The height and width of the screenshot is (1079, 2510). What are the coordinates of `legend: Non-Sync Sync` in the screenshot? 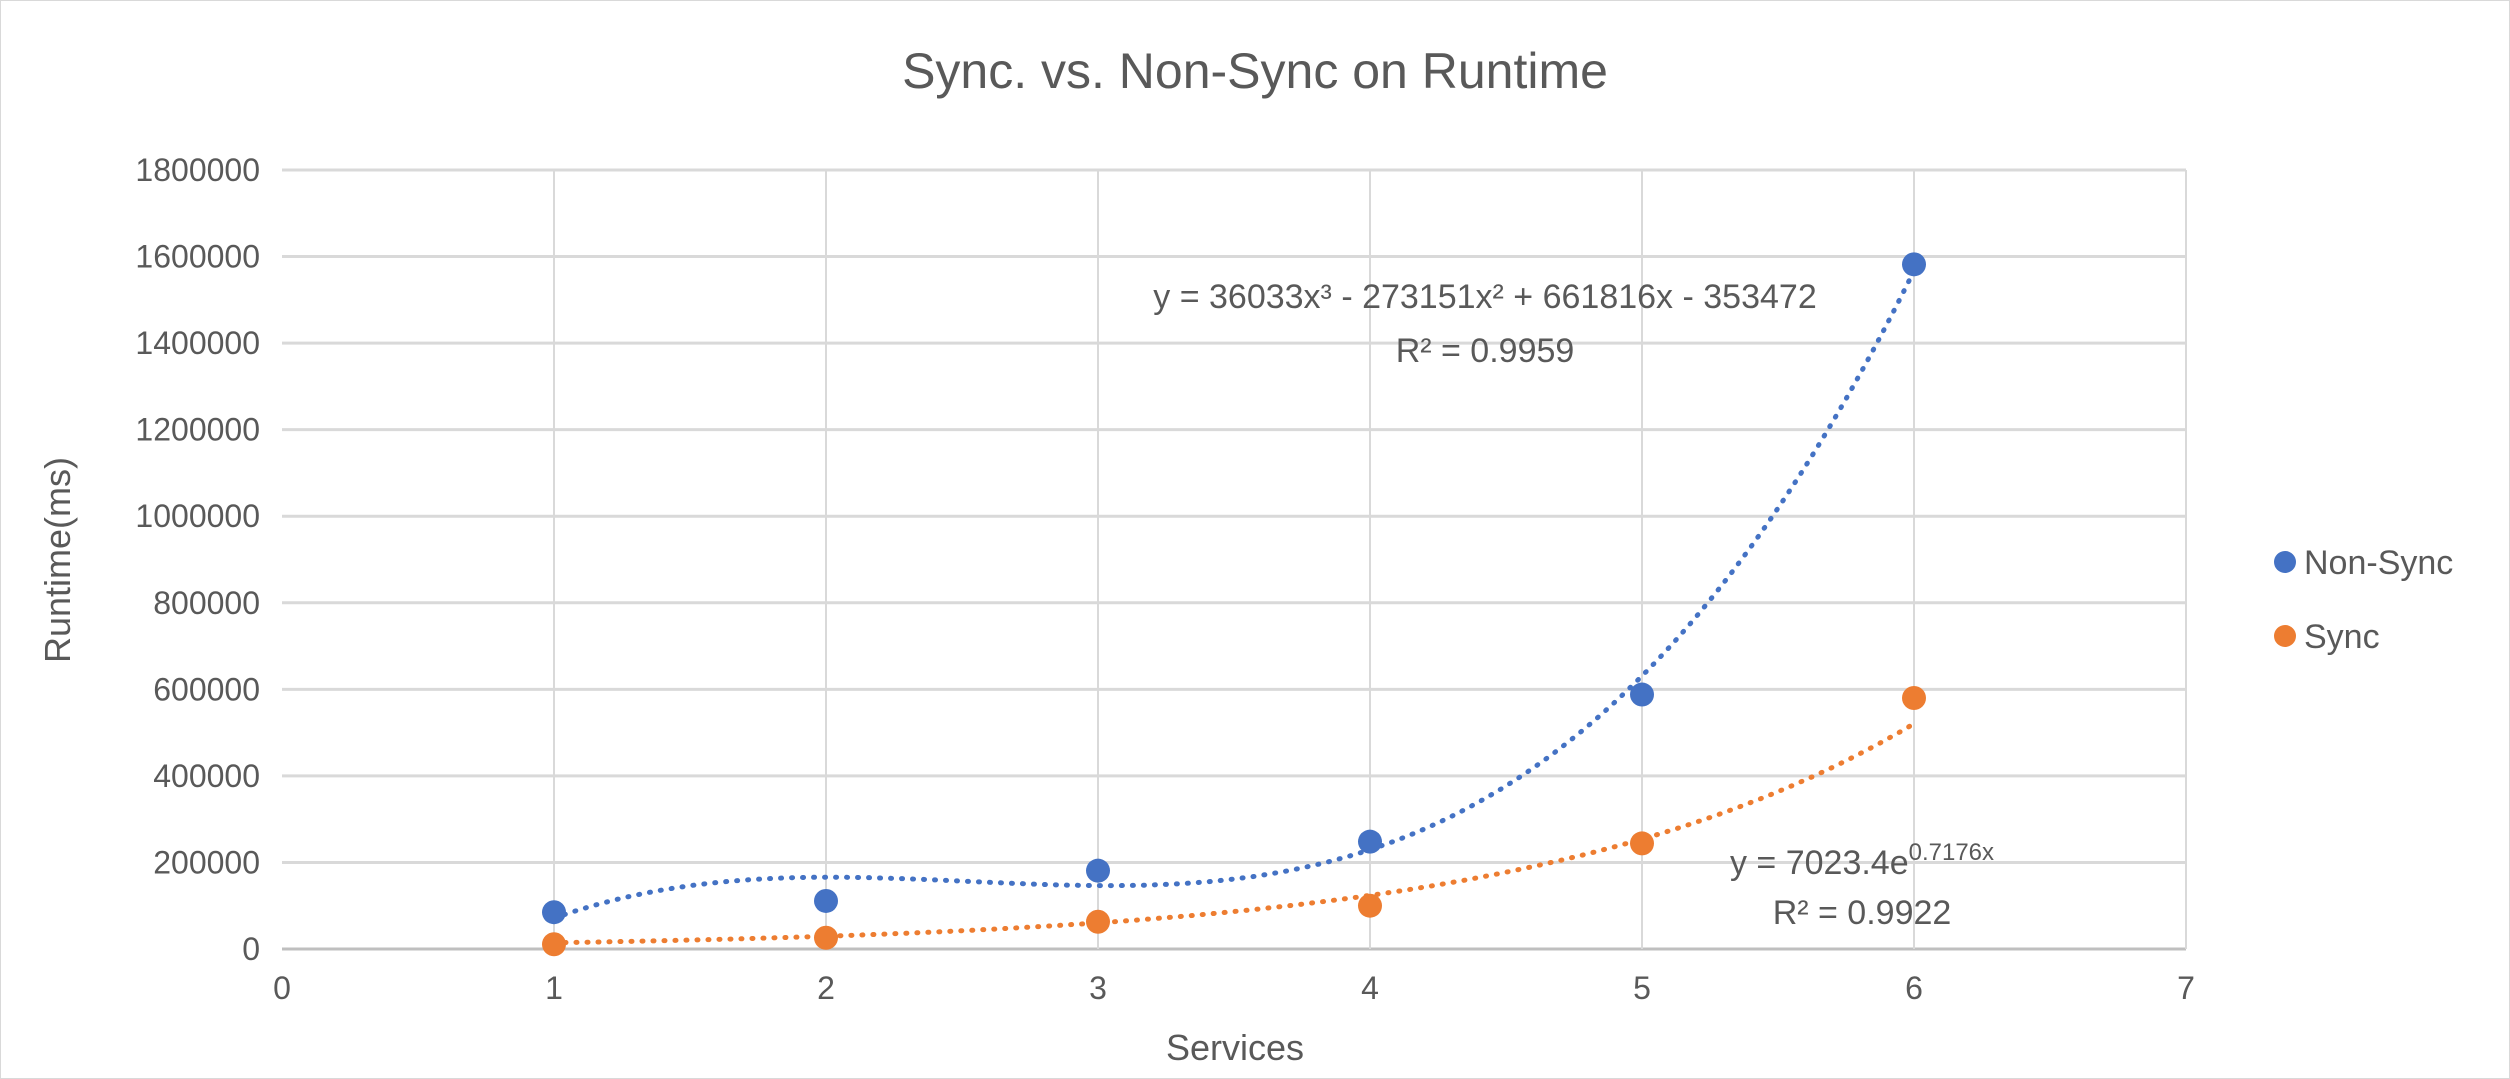 It's located at (2363, 600).